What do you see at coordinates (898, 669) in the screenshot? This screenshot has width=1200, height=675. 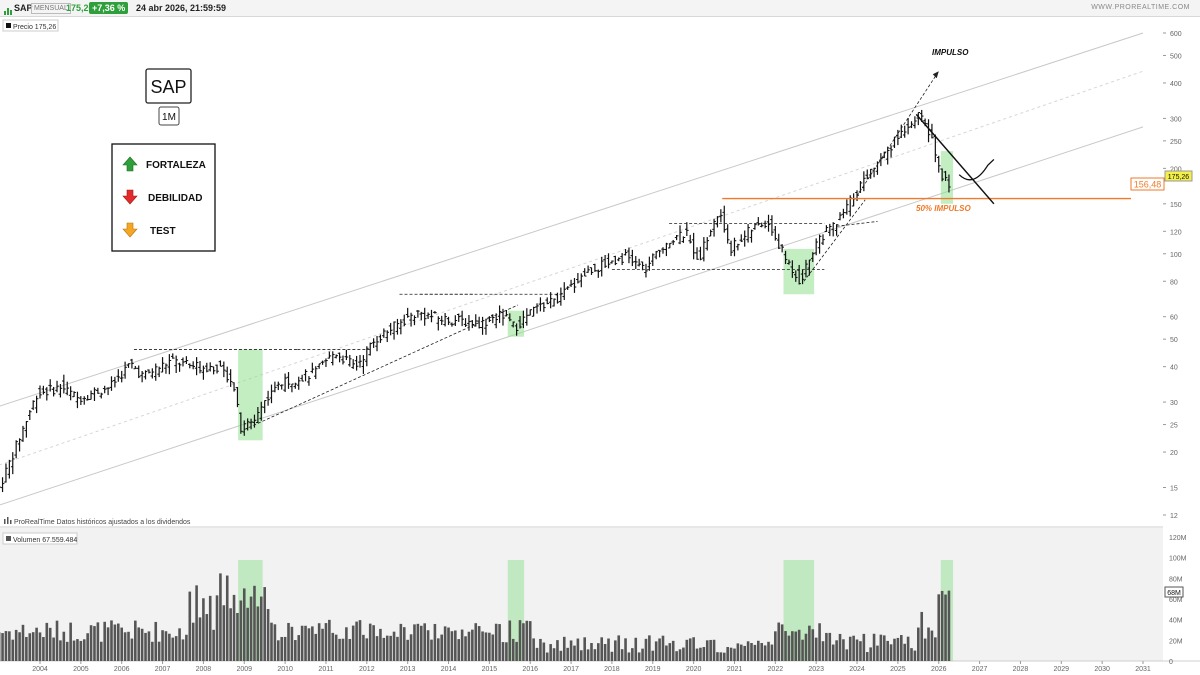 I see `time-tick-label: 2025` at bounding box center [898, 669].